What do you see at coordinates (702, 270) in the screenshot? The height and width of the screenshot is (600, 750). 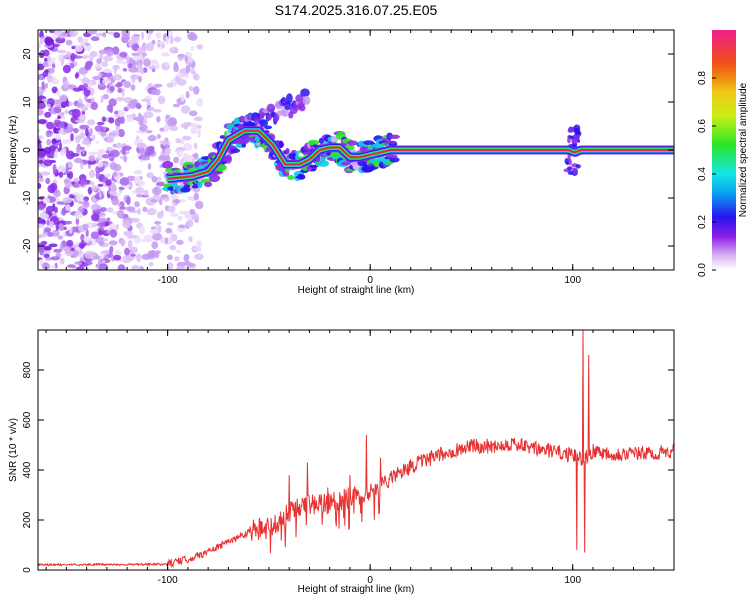 I see `colorbar-tick-label: 0.0` at bounding box center [702, 270].